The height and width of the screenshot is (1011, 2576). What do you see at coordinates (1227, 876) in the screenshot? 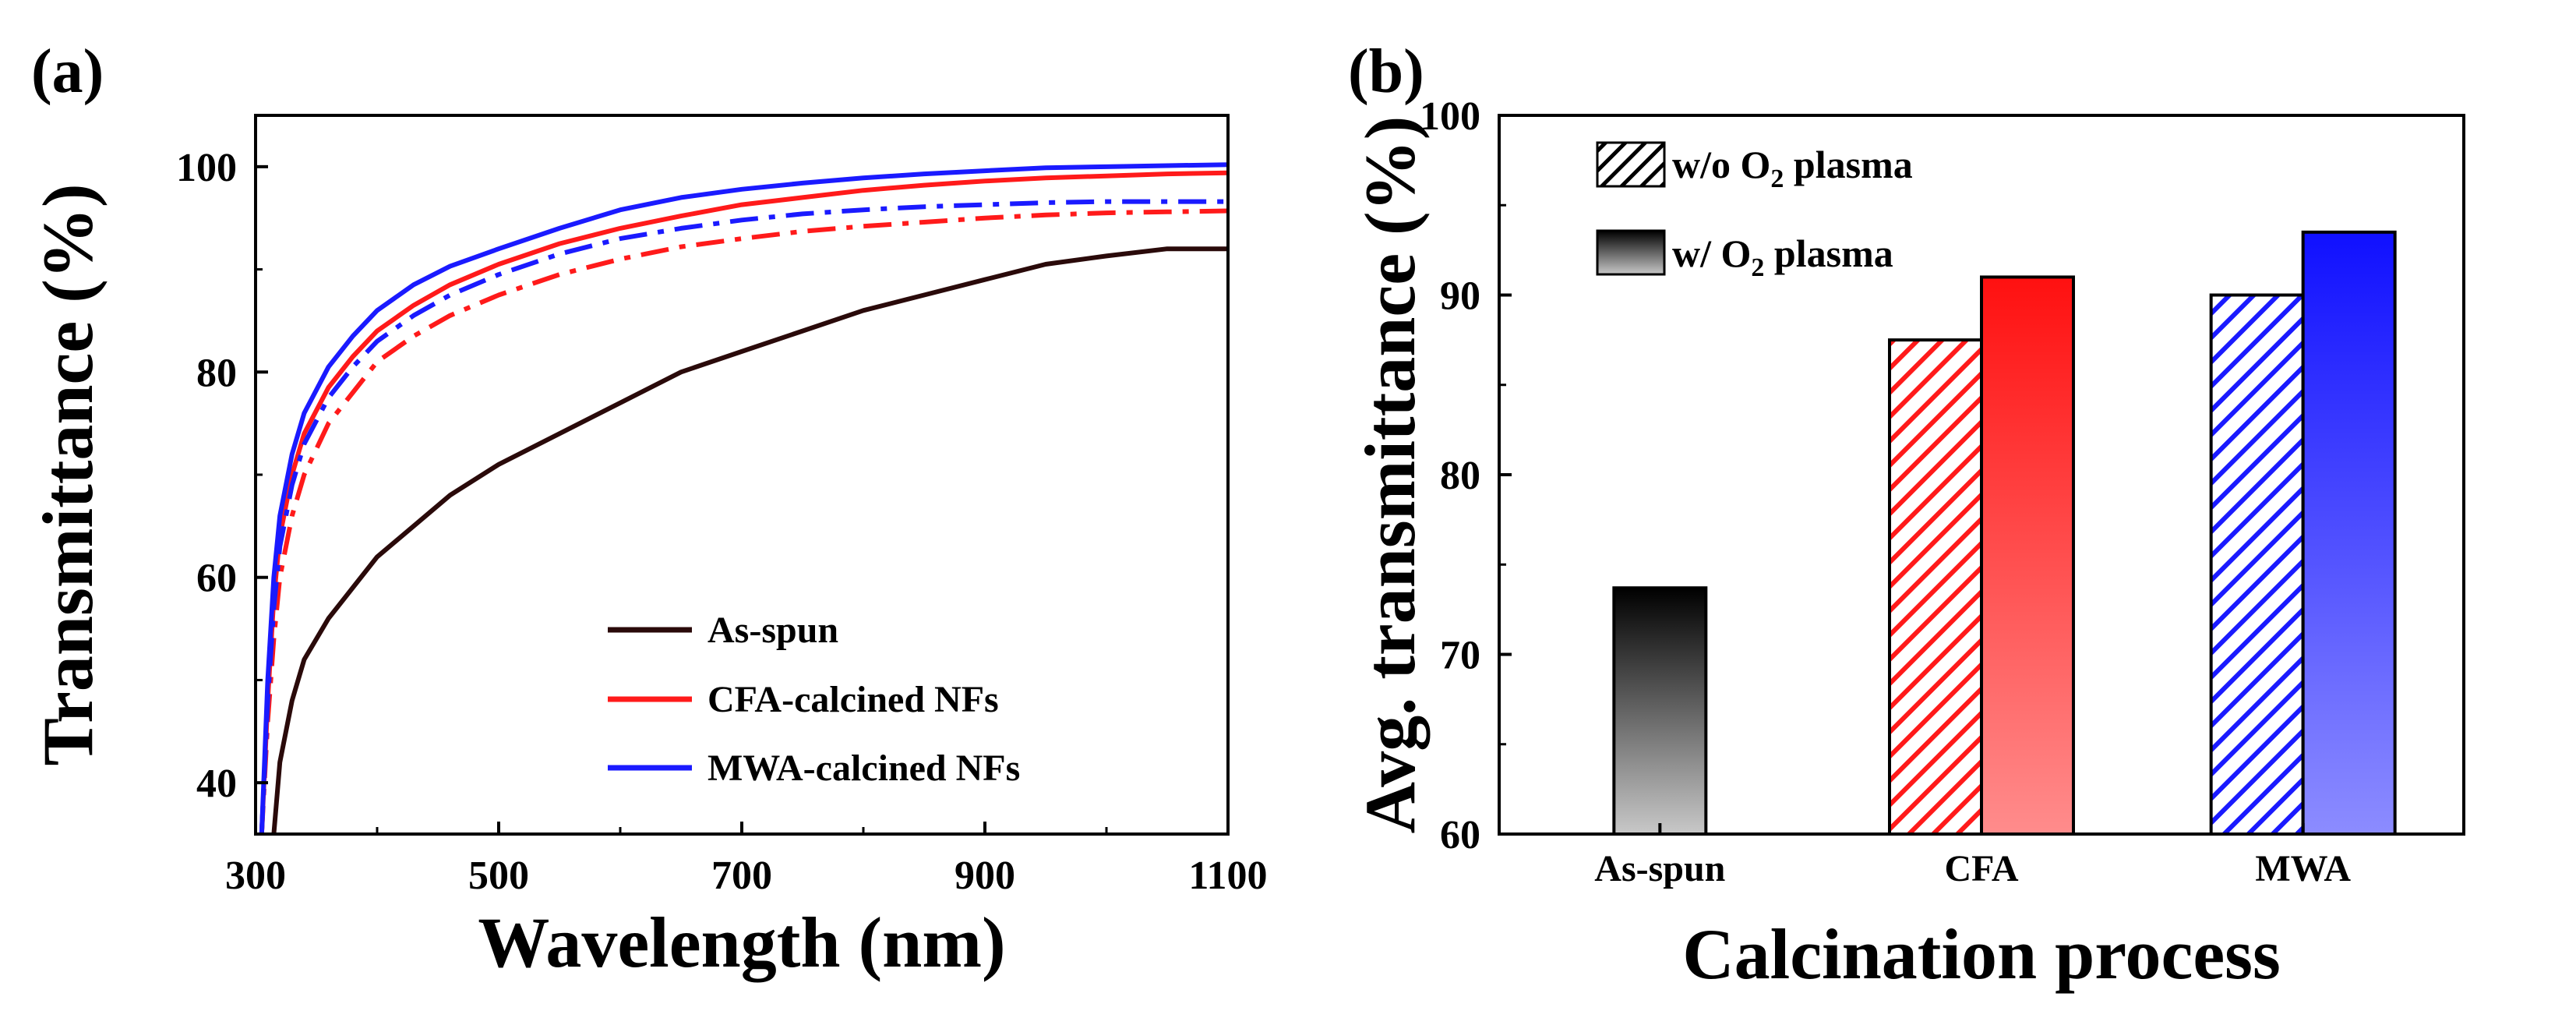
I see `x-tick-label: 1100` at bounding box center [1227, 876].